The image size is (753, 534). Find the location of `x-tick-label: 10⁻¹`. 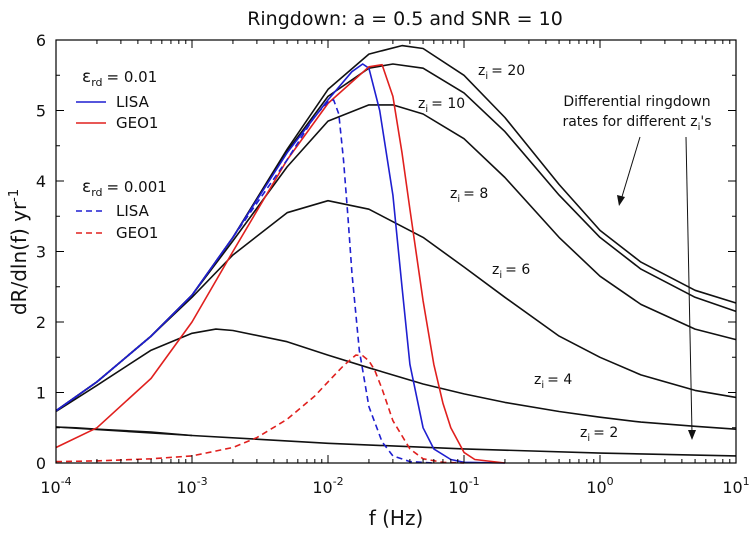

x-tick-label: 10⁻¹ is located at coordinates (463, 486).